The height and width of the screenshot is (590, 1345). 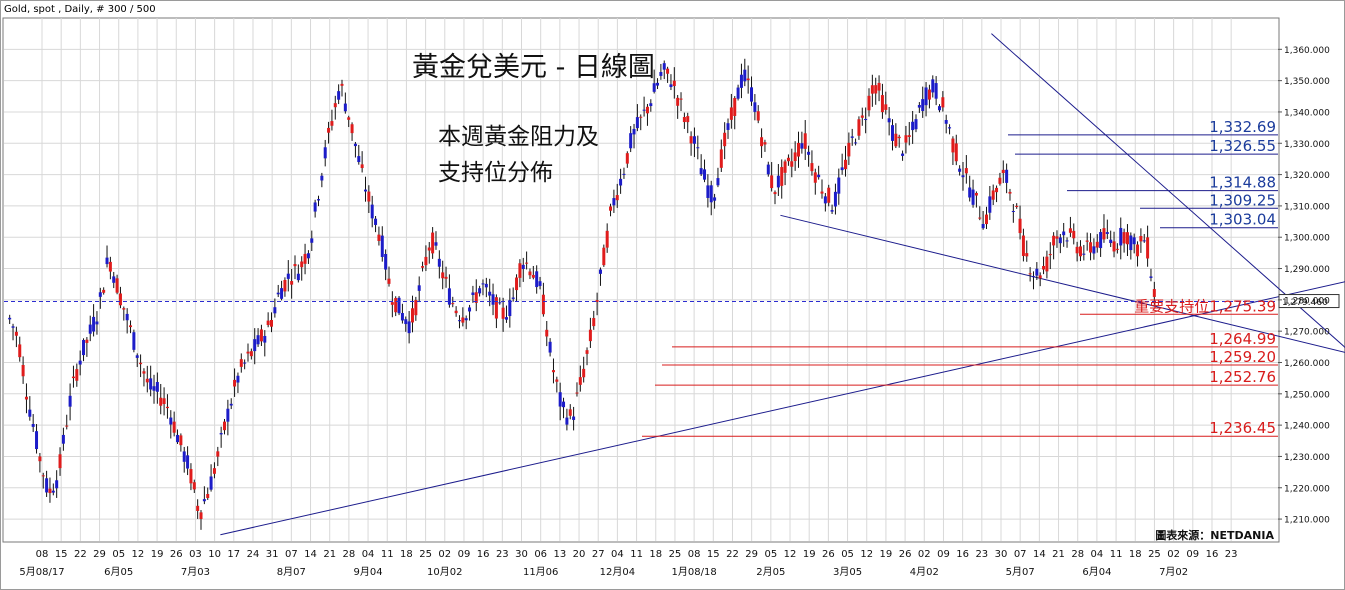 What do you see at coordinates (368, 572) in the screenshot?
I see `x-month-label: 9月04` at bounding box center [368, 572].